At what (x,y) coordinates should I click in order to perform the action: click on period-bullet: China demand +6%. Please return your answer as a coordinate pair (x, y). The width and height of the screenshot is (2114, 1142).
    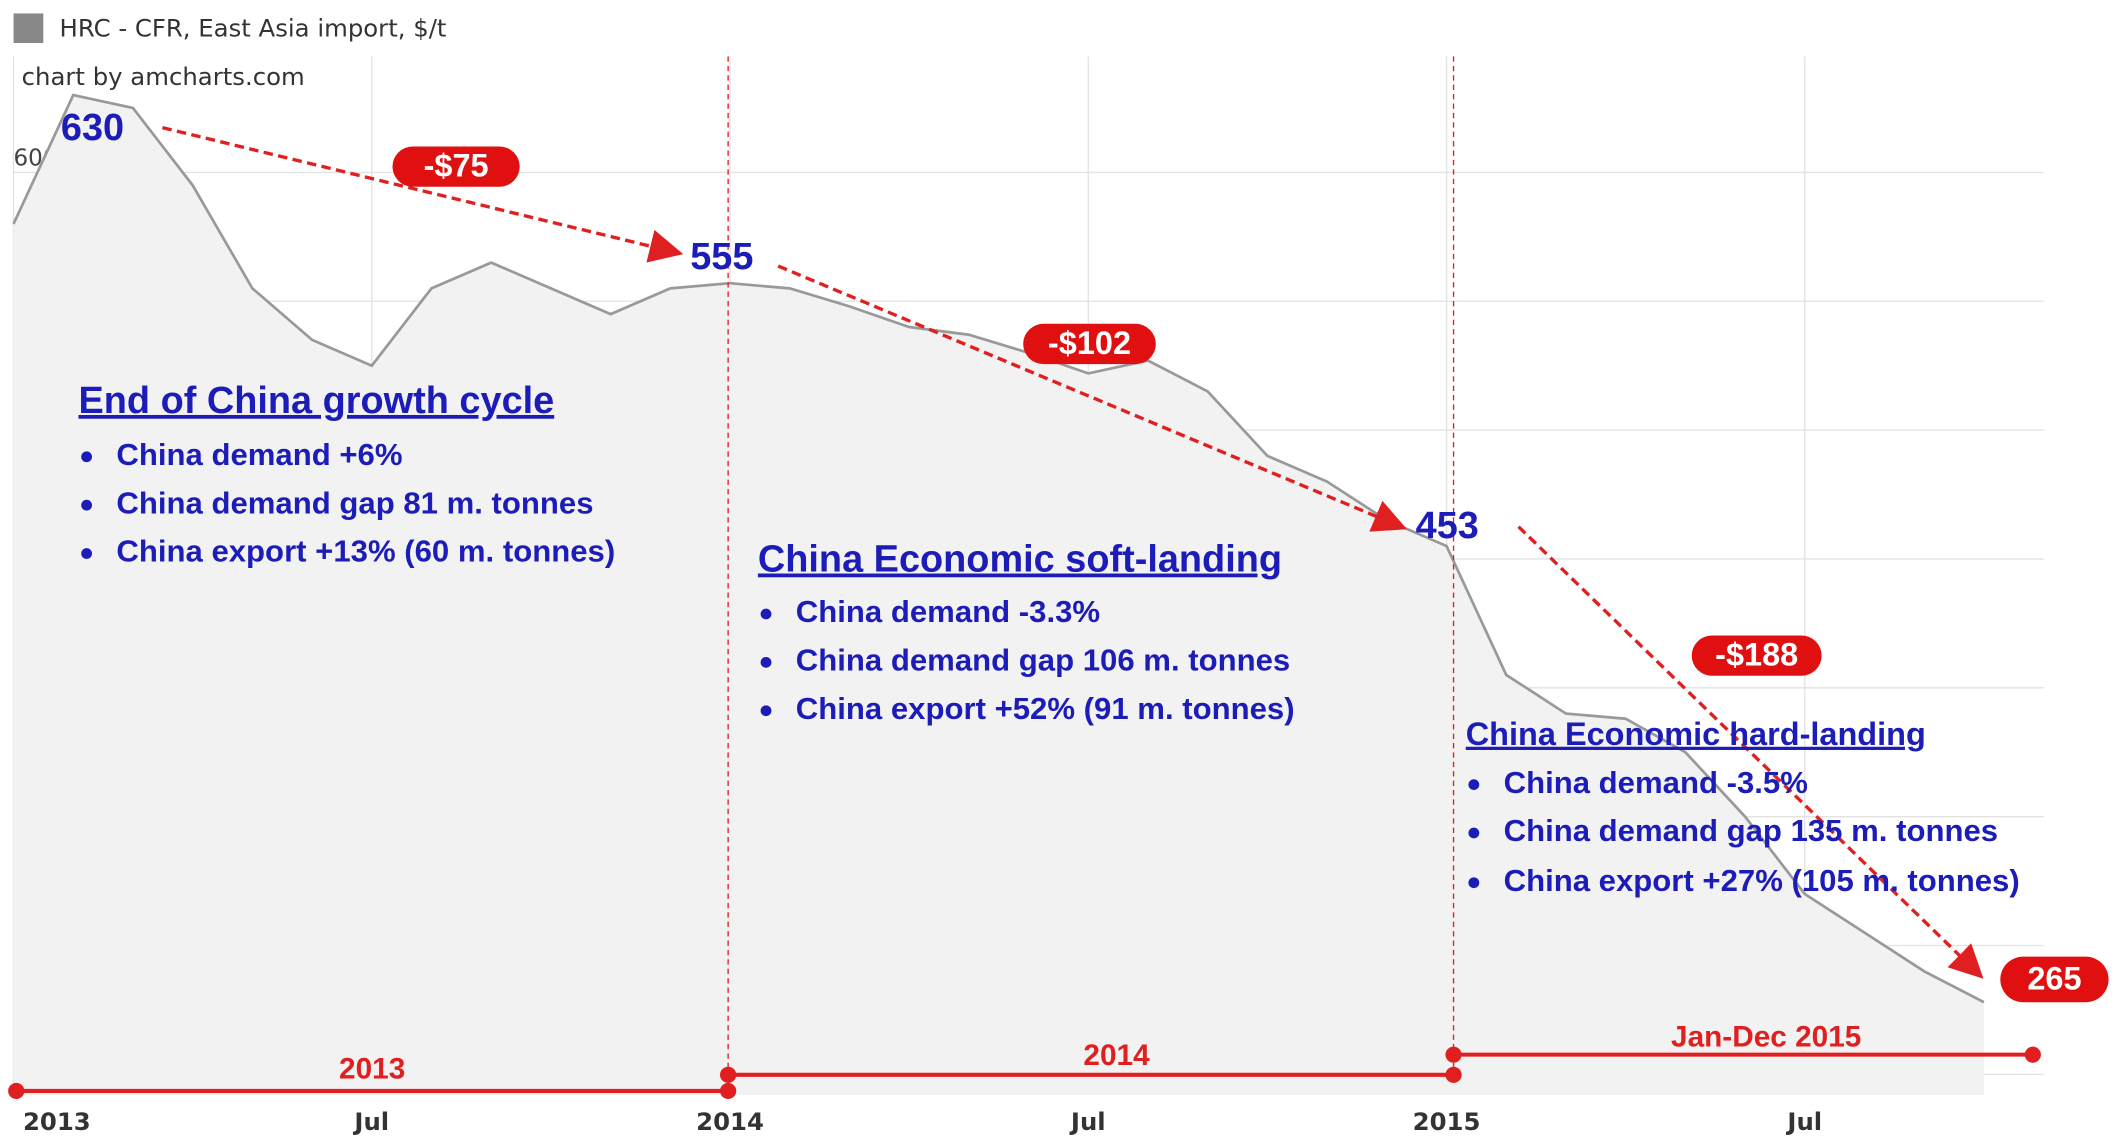
    Looking at the image, I should click on (259, 454).